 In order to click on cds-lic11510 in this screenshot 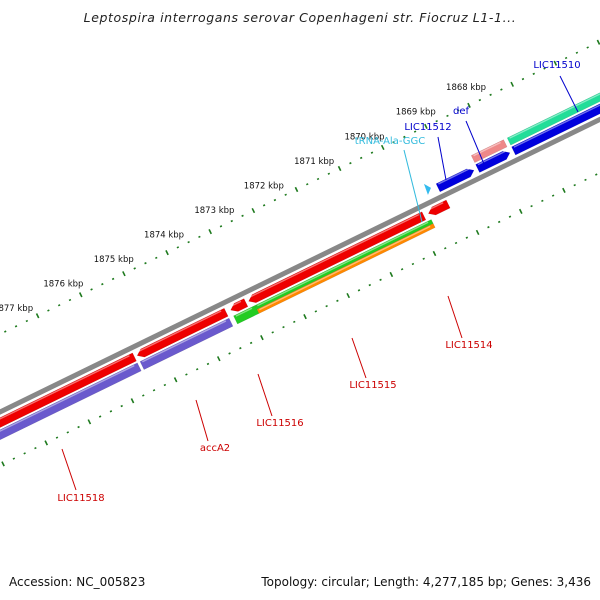, I will do `click(555, 120)`.